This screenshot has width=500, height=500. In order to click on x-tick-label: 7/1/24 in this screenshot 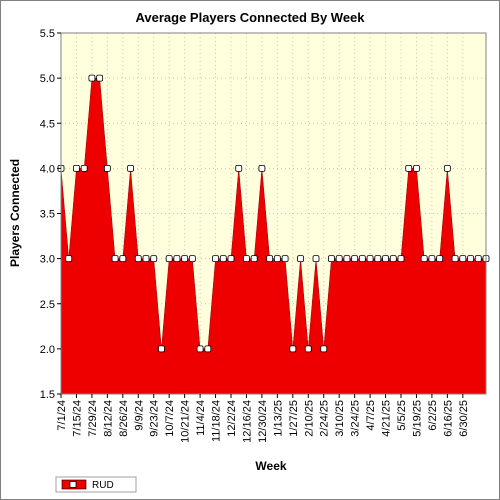, I will do `click(62, 415)`.